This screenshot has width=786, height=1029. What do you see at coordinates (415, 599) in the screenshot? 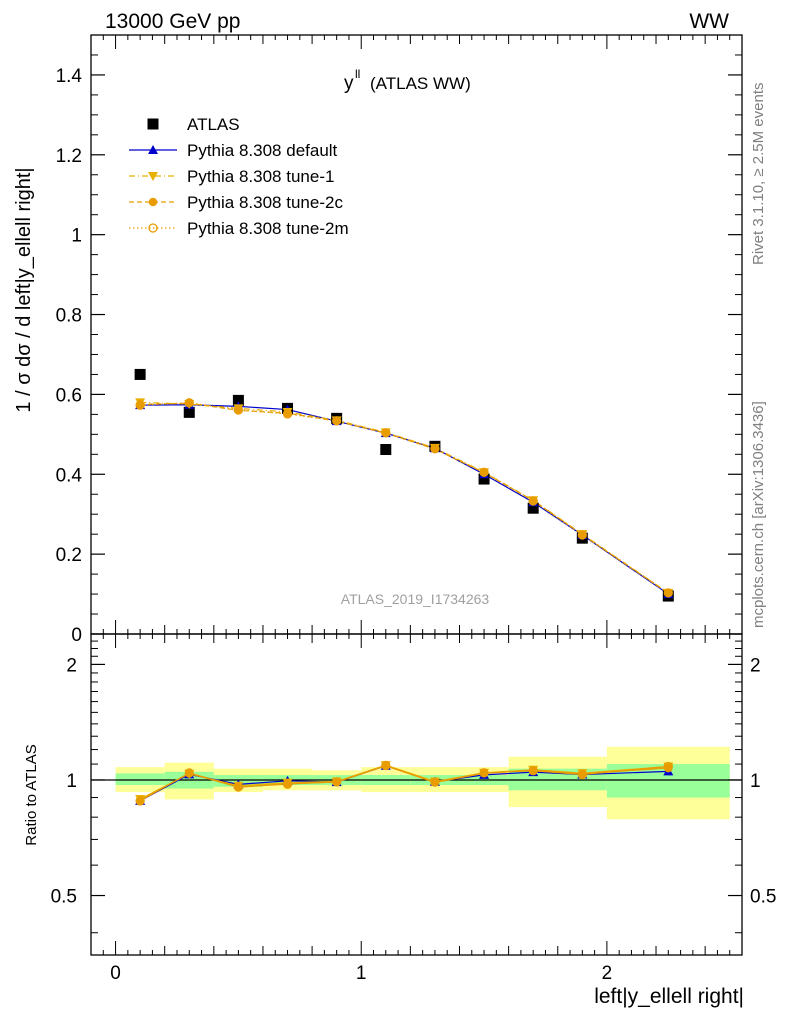
I see `analysis-watermark: ATLAS_2019_I1734263` at bounding box center [415, 599].